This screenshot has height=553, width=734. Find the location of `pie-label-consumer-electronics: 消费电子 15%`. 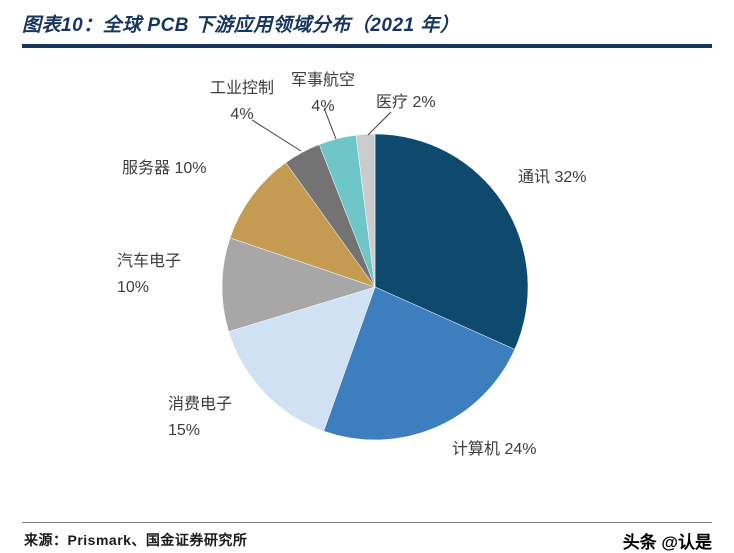

pie-label-consumer-electronics: 消费电子 15% is located at coordinates (200, 417).